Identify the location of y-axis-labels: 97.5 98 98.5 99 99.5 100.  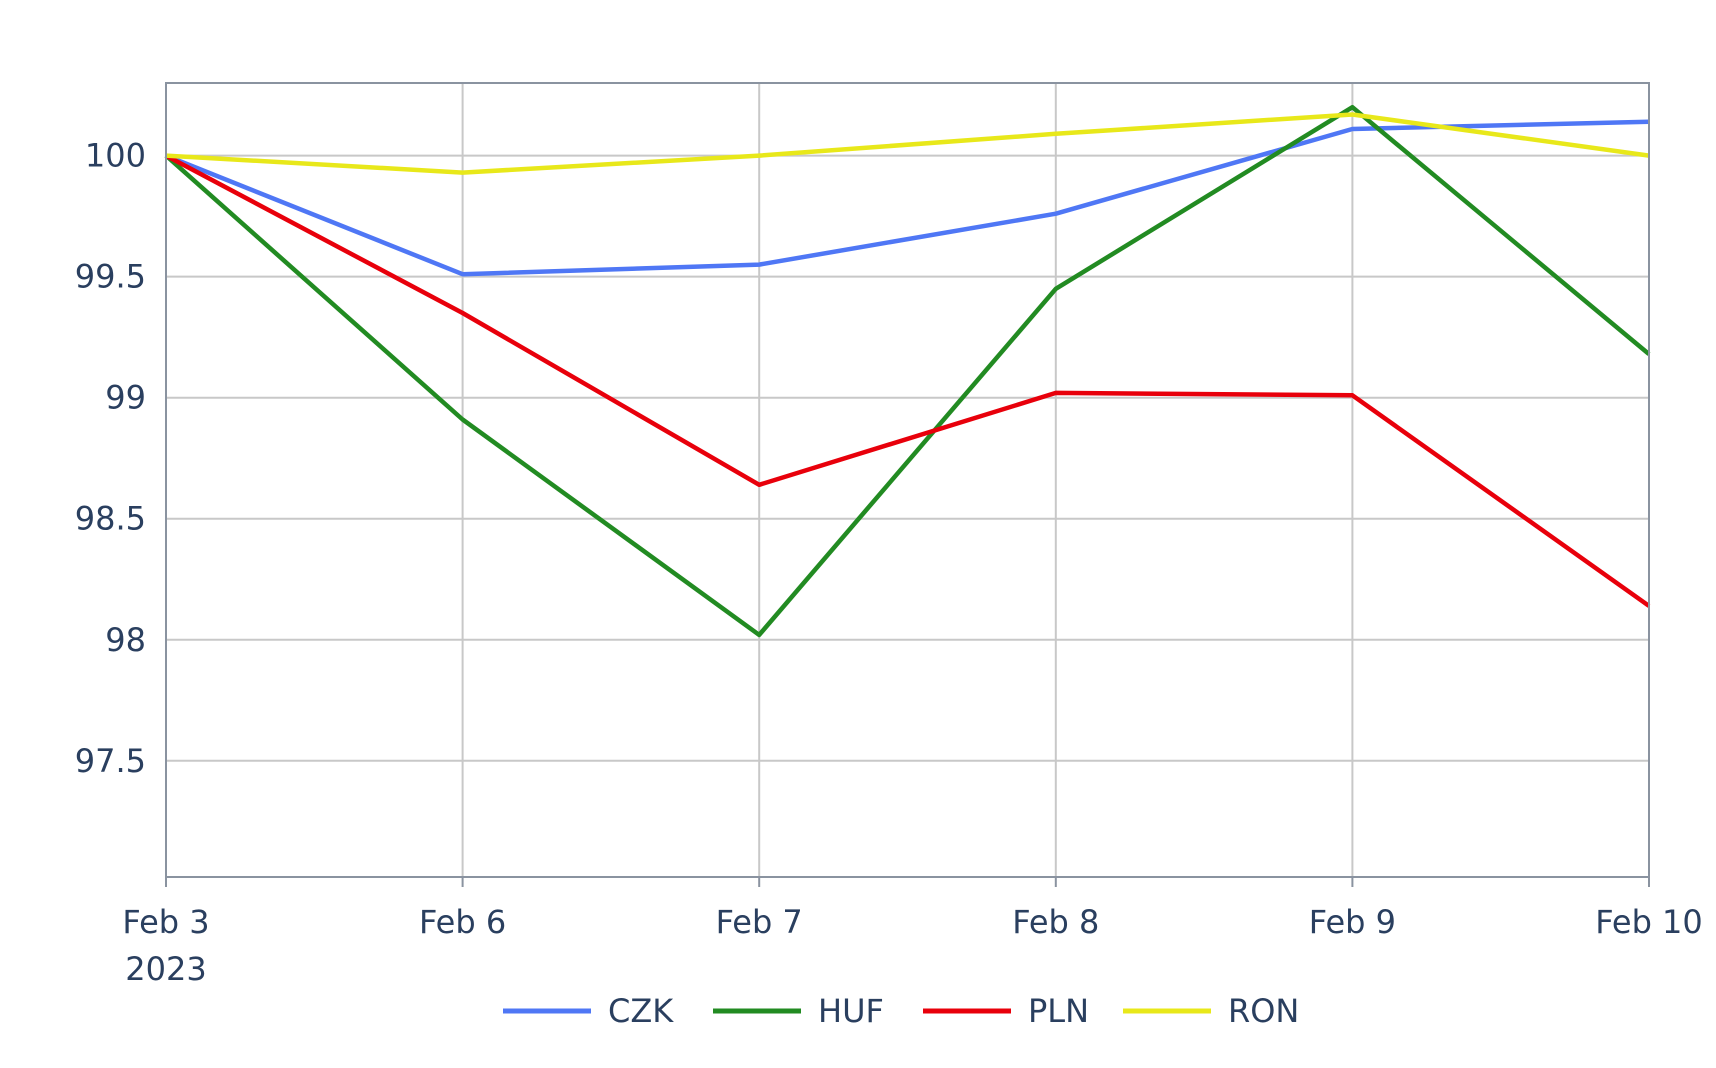
(110, 458).